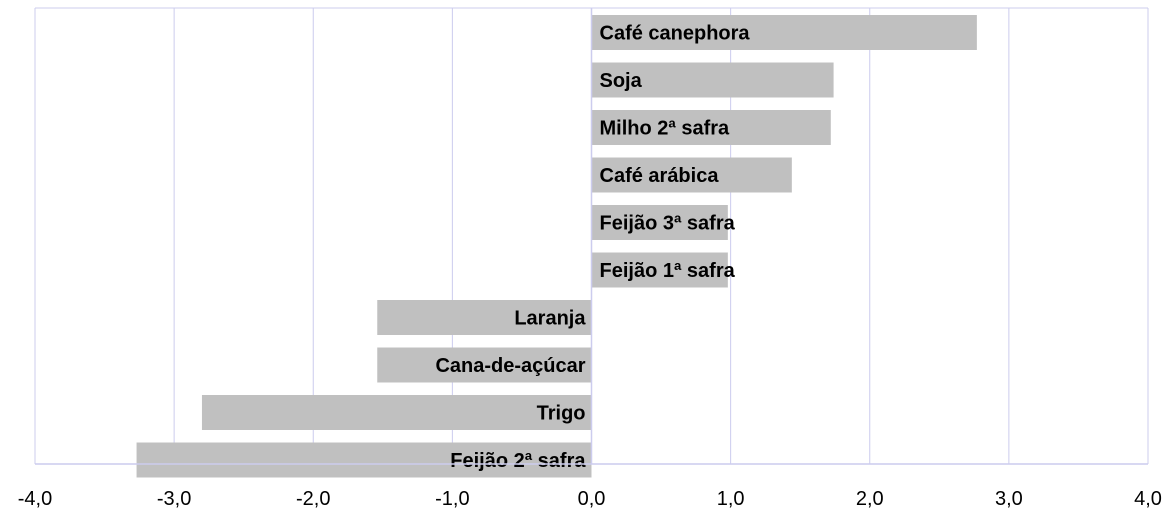 This screenshot has height=513, width=1162. I want to click on x-tick-label: 4,0, so click(1148, 499).